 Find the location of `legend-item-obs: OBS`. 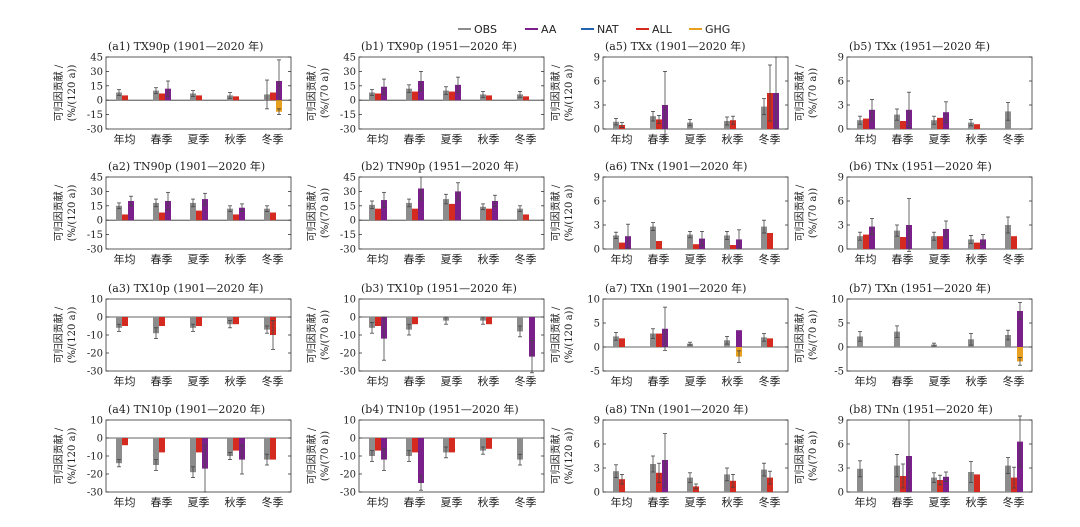

legend-item-obs: OBS is located at coordinates (477, 29).